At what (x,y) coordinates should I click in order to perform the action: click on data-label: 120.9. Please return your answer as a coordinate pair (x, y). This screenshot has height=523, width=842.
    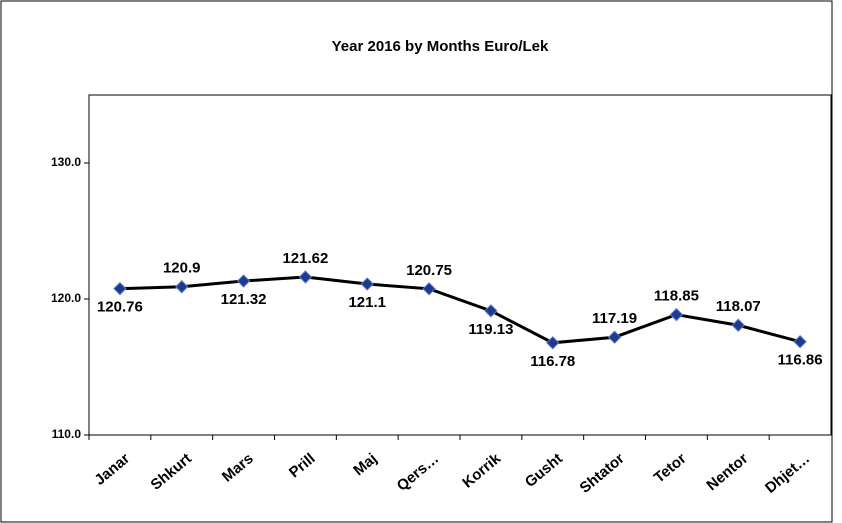
    Looking at the image, I should click on (182, 268).